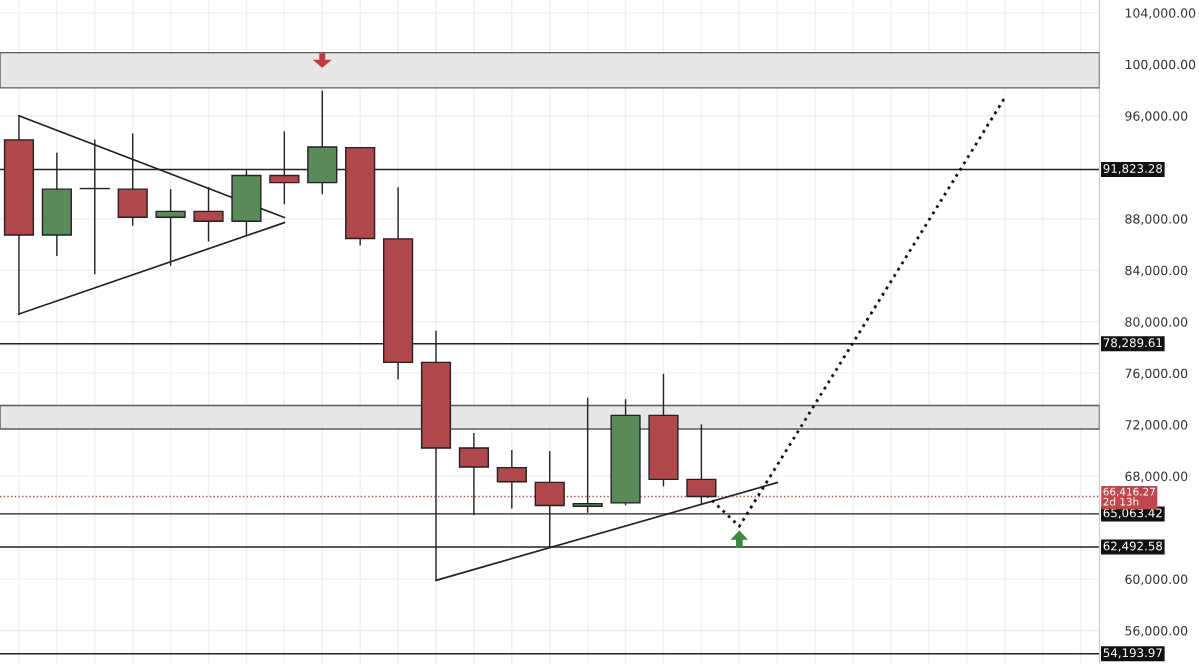 The image size is (1199, 664). What do you see at coordinates (1156, 477) in the screenshot?
I see `y-tick-label: 68,000.00` at bounding box center [1156, 477].